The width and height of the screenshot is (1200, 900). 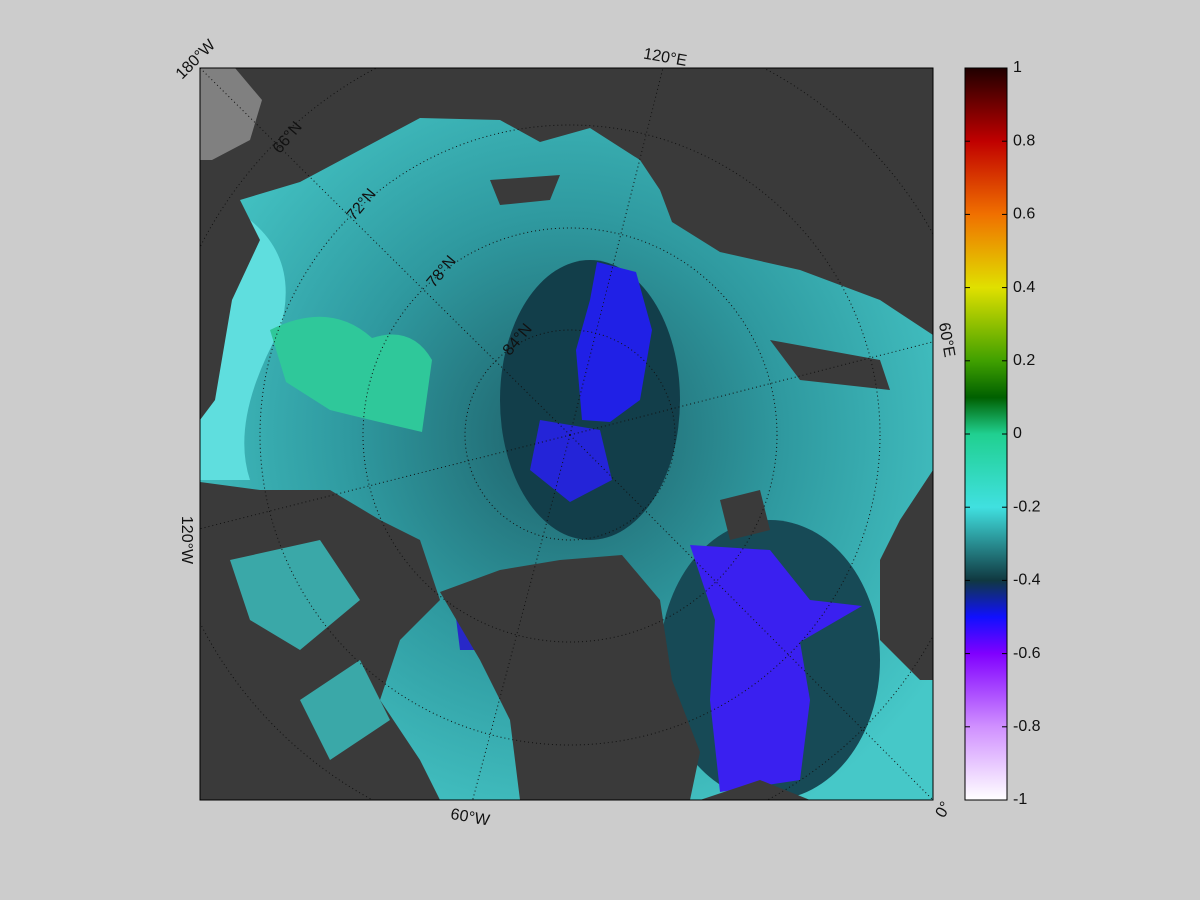 I want to click on tick-label: 1, so click(x=1017, y=67).